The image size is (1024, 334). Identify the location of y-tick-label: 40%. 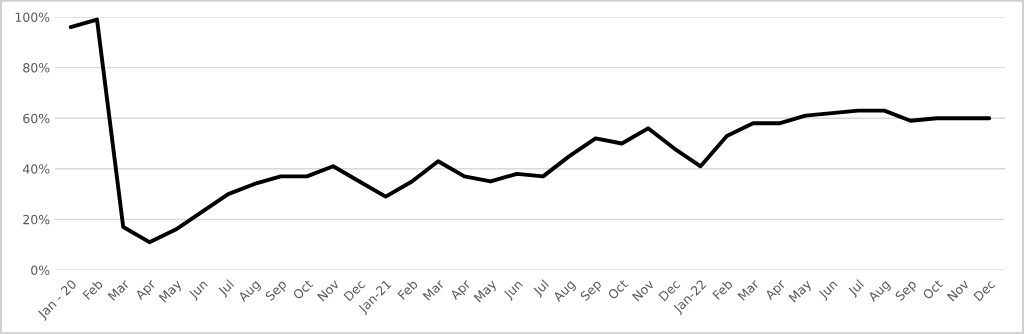
(36, 169).